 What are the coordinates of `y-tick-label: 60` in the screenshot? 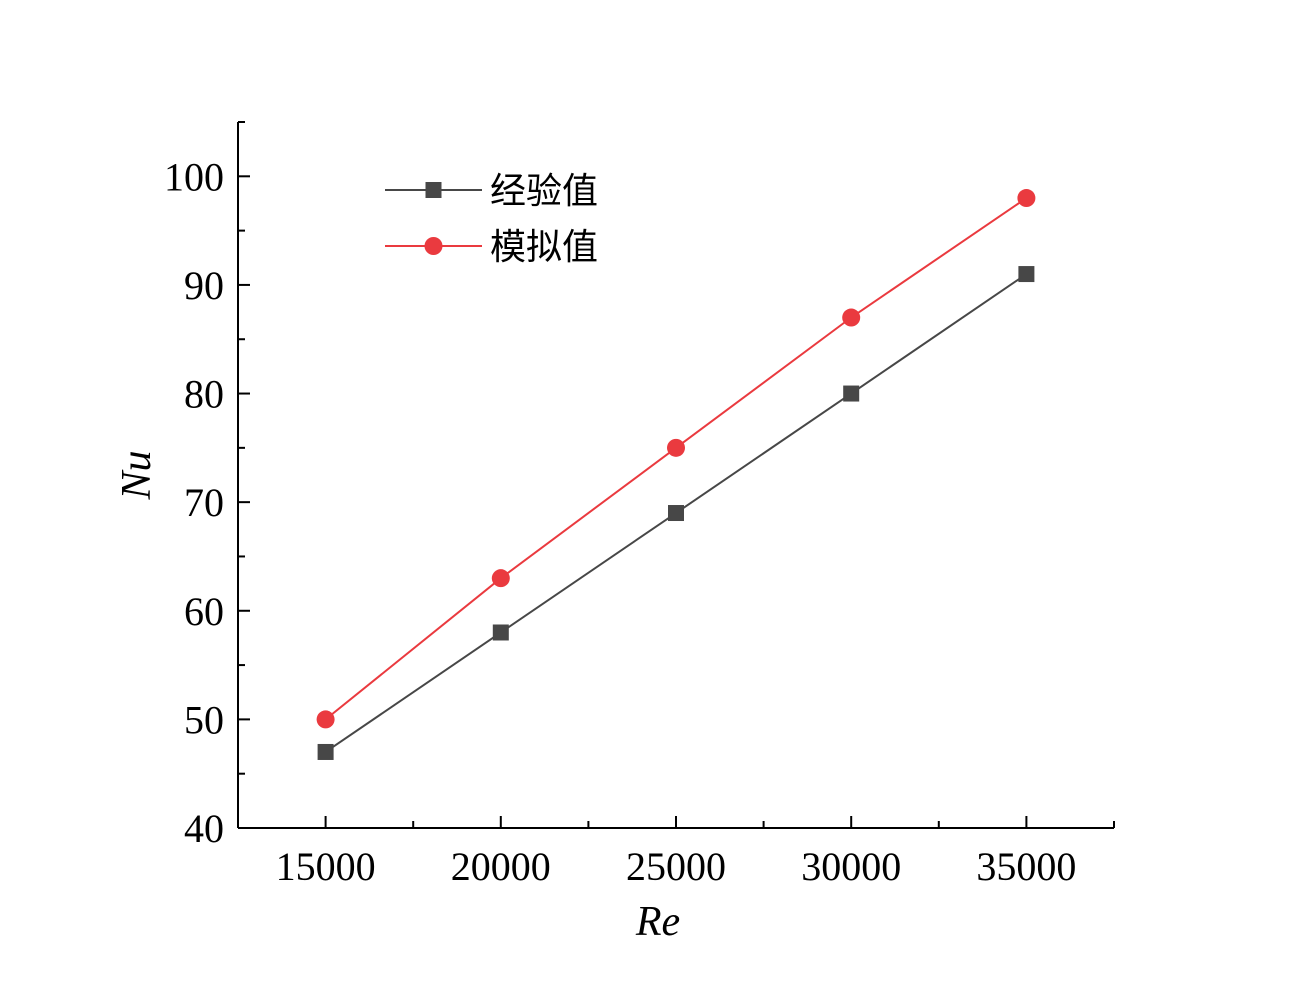 It's located at (204, 611).